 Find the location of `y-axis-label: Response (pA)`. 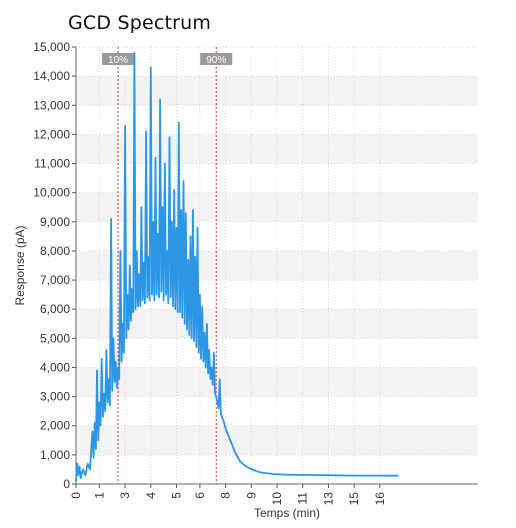

y-axis-label: Response (pA) is located at coordinates (20, 265).